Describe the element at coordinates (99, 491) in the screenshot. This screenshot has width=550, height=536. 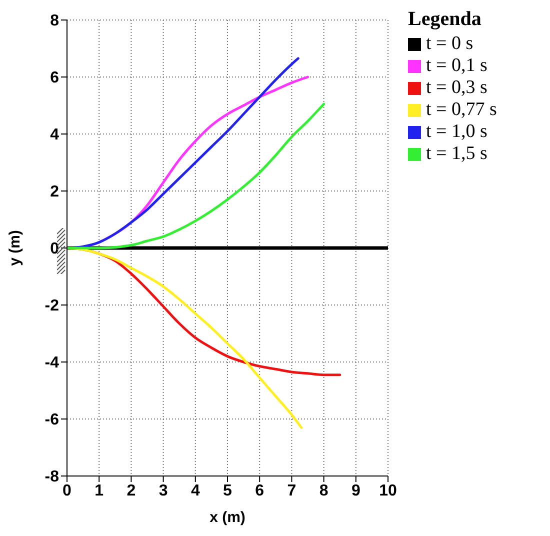
I see `x-tick-label: 1` at that location.